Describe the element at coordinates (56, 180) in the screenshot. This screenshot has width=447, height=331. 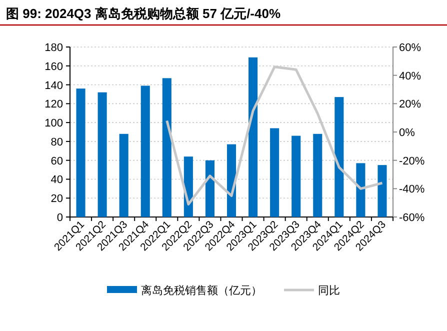
I see `y-tick-label: 40` at that location.